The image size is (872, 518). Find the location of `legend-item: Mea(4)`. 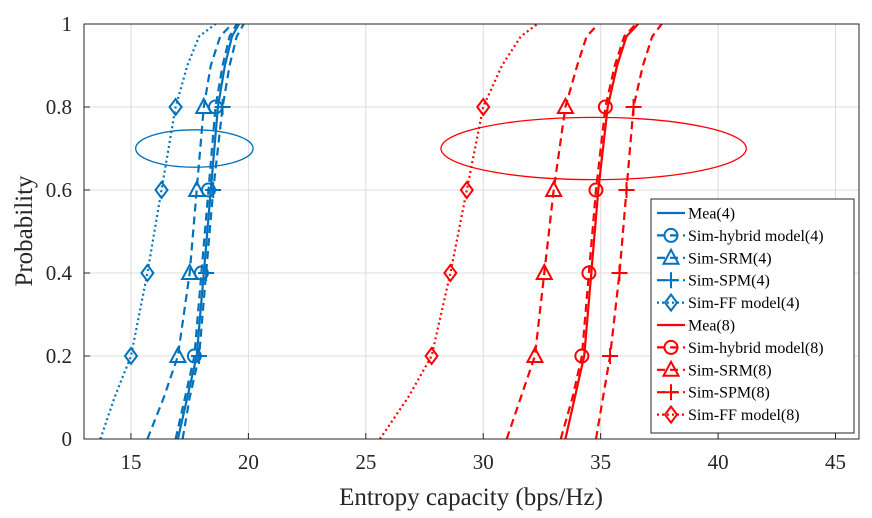

legend-item: Mea(4) is located at coordinates (696, 214).